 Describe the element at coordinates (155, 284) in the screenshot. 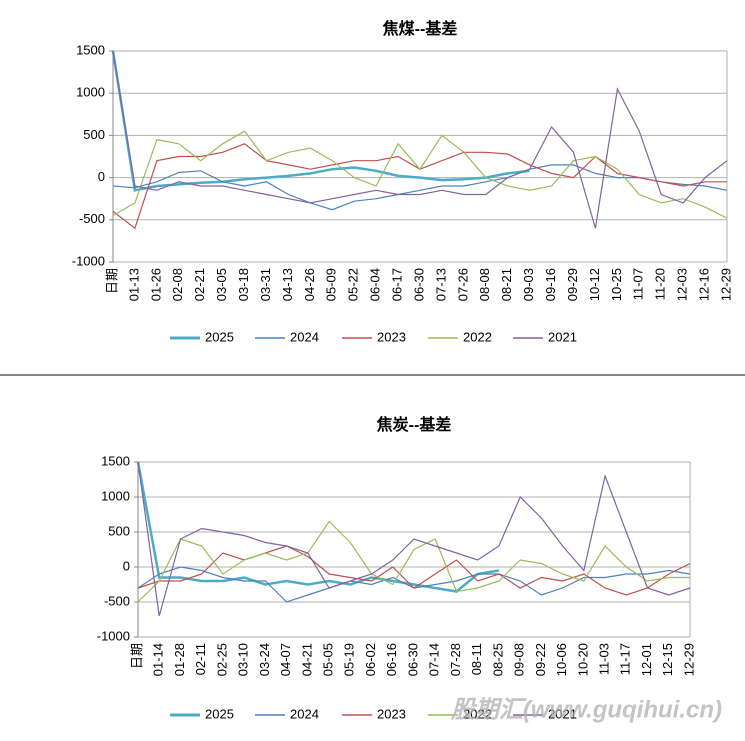

I see `x-tick-label: 01-26` at that location.